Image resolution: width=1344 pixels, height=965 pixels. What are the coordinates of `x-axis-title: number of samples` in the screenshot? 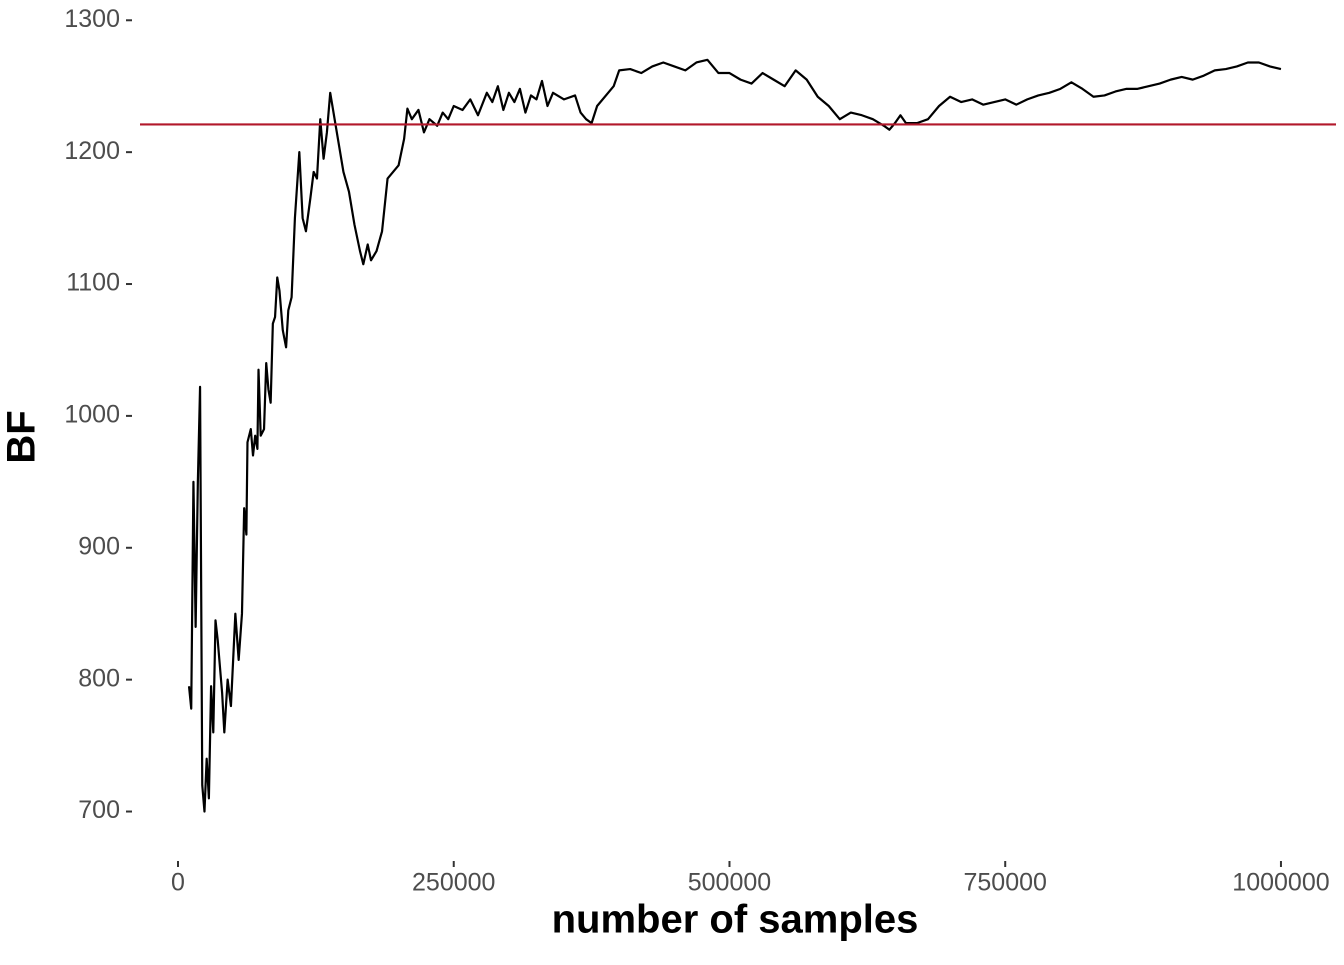 It's located at (735, 920).